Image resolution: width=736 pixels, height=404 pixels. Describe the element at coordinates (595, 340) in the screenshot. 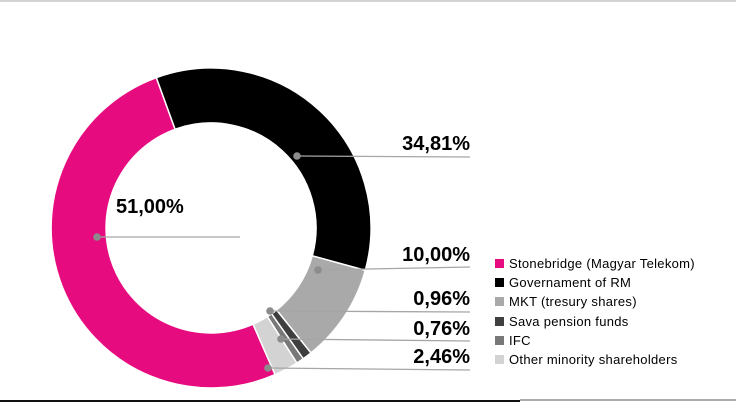

I see `legend-item-ifc: IFC` at that location.